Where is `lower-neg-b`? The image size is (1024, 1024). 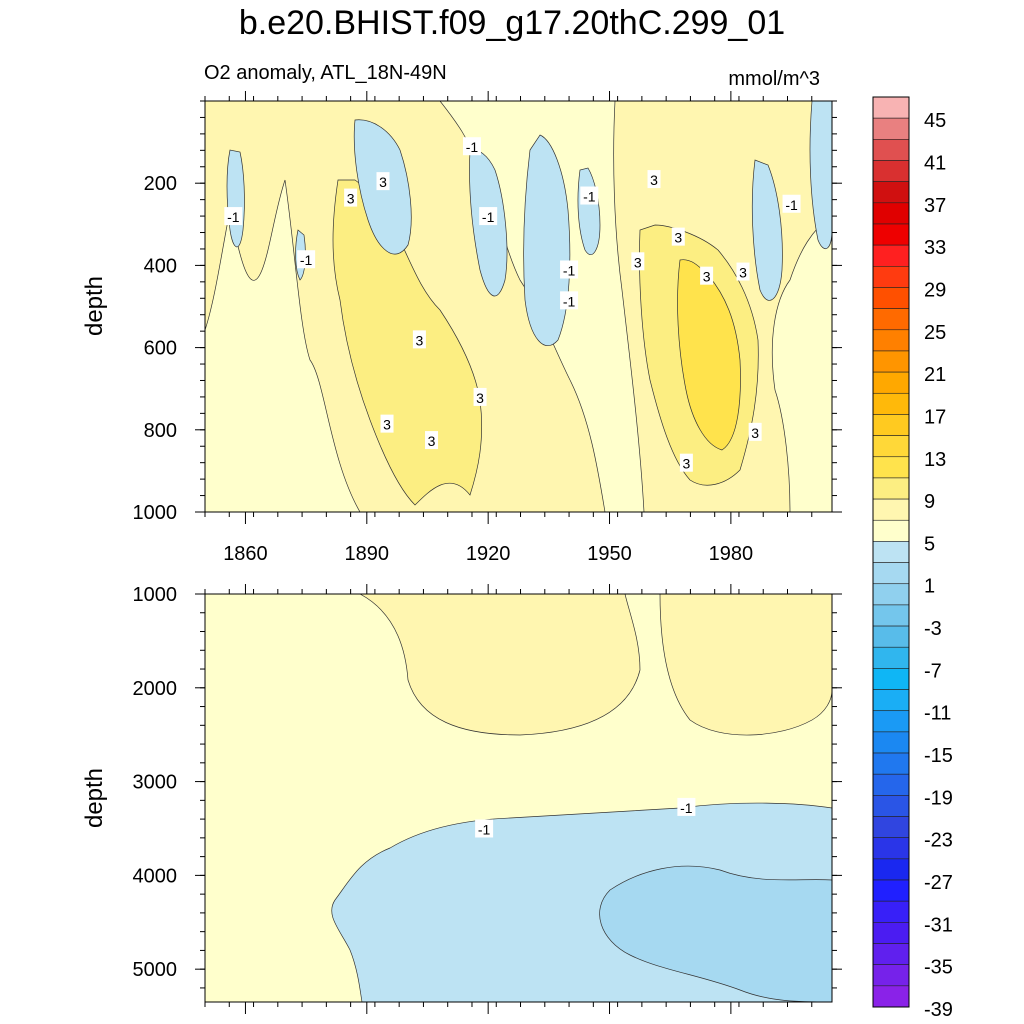
lower-neg-b is located at coordinates (715, 933).